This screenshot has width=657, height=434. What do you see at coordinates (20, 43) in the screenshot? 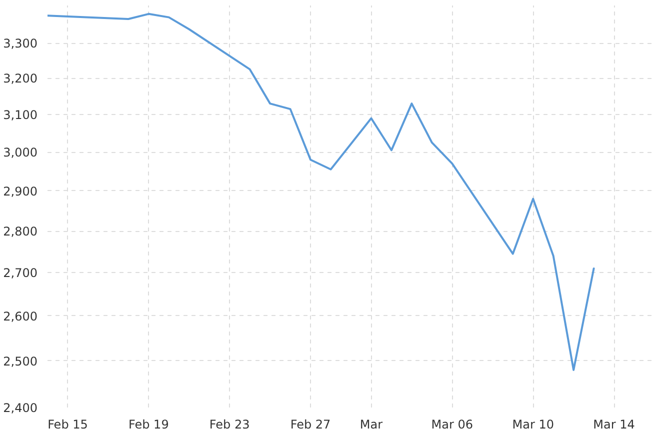
I see `y-tick-label: 3,300` at bounding box center [20, 43].